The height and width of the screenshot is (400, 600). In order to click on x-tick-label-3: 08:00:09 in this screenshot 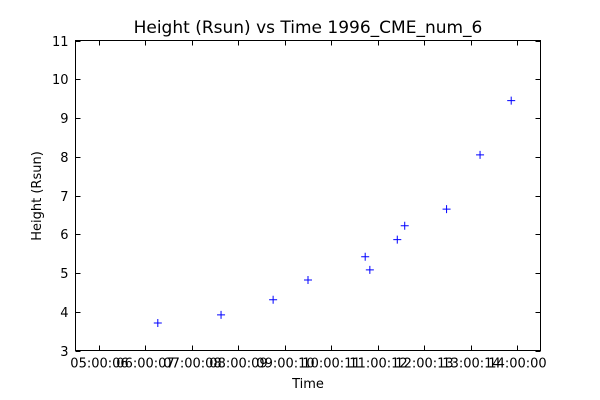, I will do `click(238, 364)`.